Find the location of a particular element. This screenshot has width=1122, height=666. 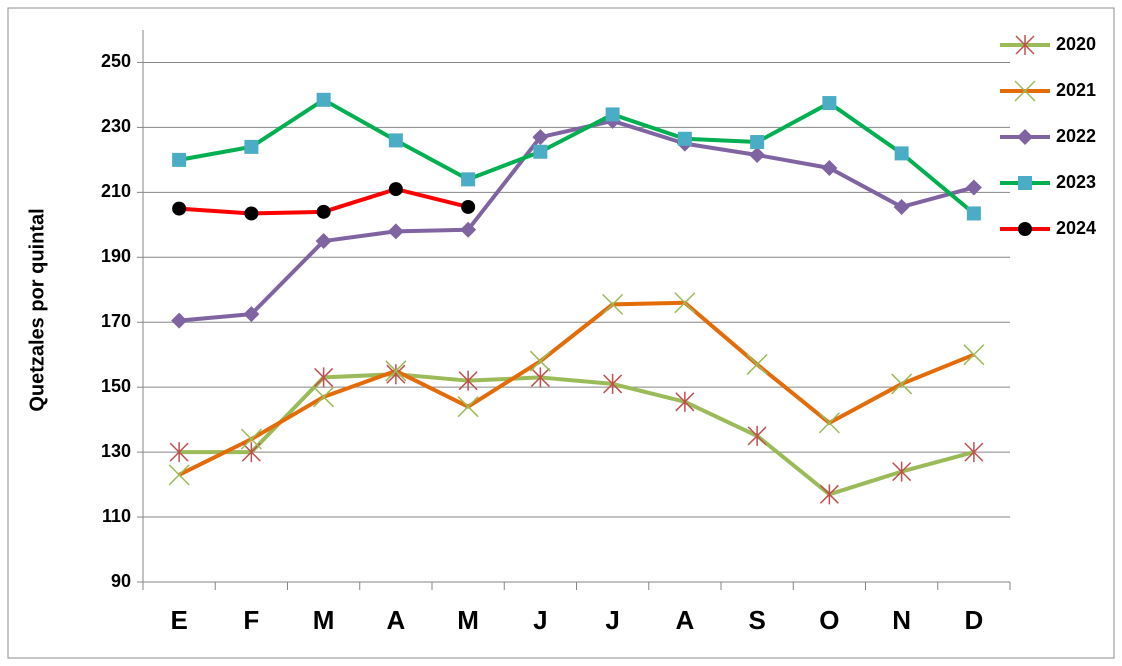

legend-label: 2022 is located at coordinates (1076, 136).